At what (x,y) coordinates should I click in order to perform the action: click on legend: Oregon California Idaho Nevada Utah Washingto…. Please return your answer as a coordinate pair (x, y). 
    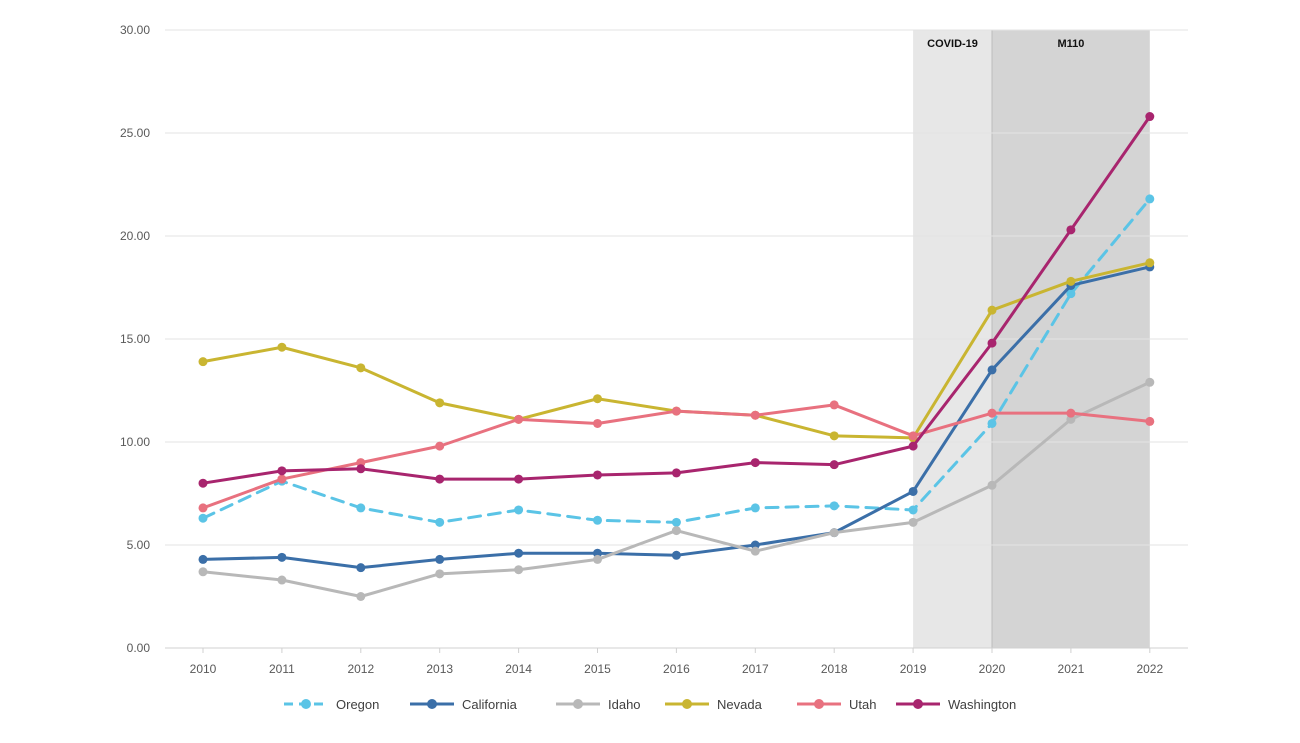
    Looking at the image, I should click on (650, 704).